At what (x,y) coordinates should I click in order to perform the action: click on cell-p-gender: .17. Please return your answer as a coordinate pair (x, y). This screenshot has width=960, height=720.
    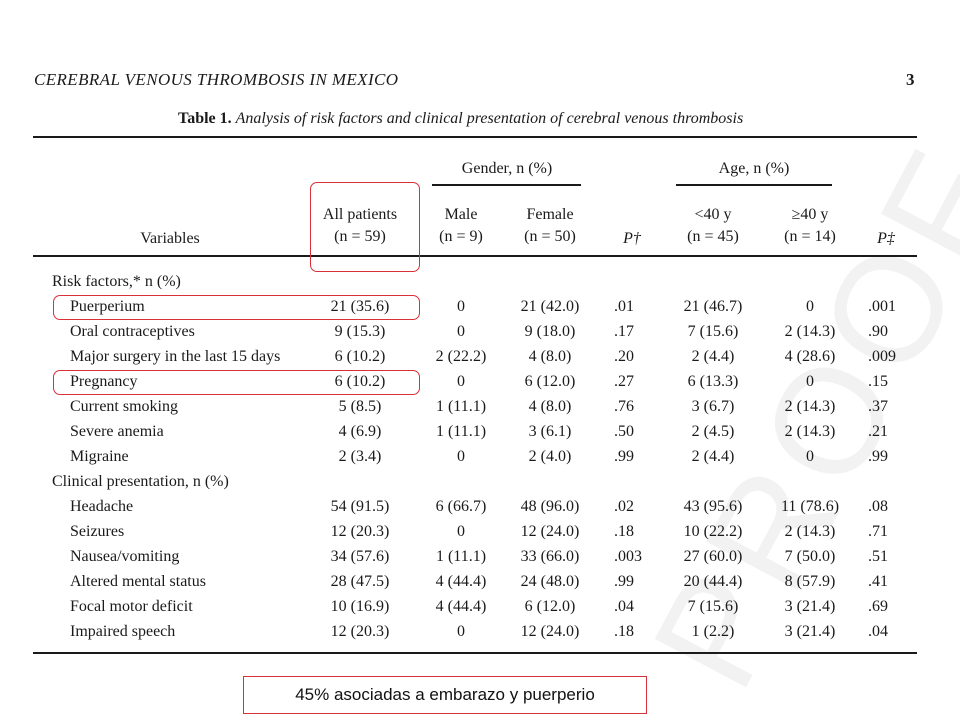
    Looking at the image, I should click on (624, 331).